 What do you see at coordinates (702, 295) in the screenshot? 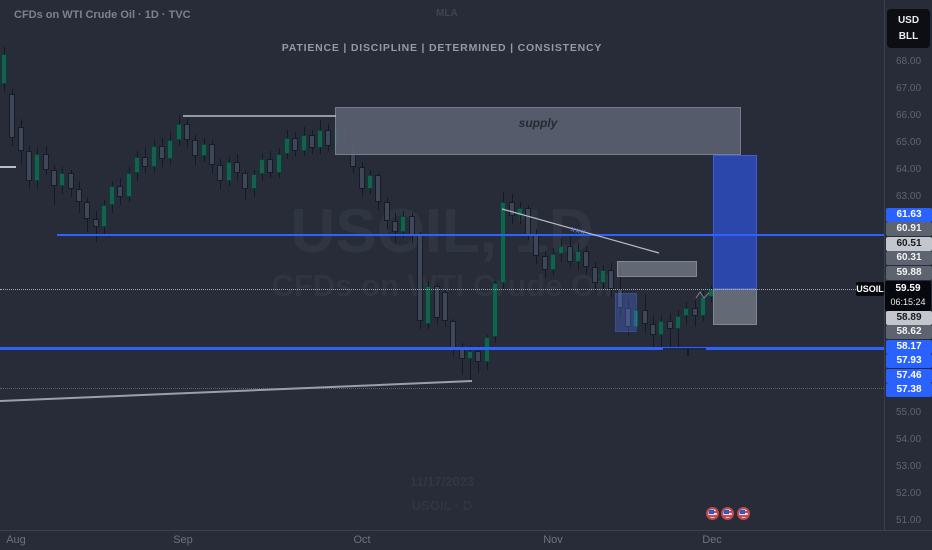
I see `zigzag-mark` at bounding box center [702, 295].